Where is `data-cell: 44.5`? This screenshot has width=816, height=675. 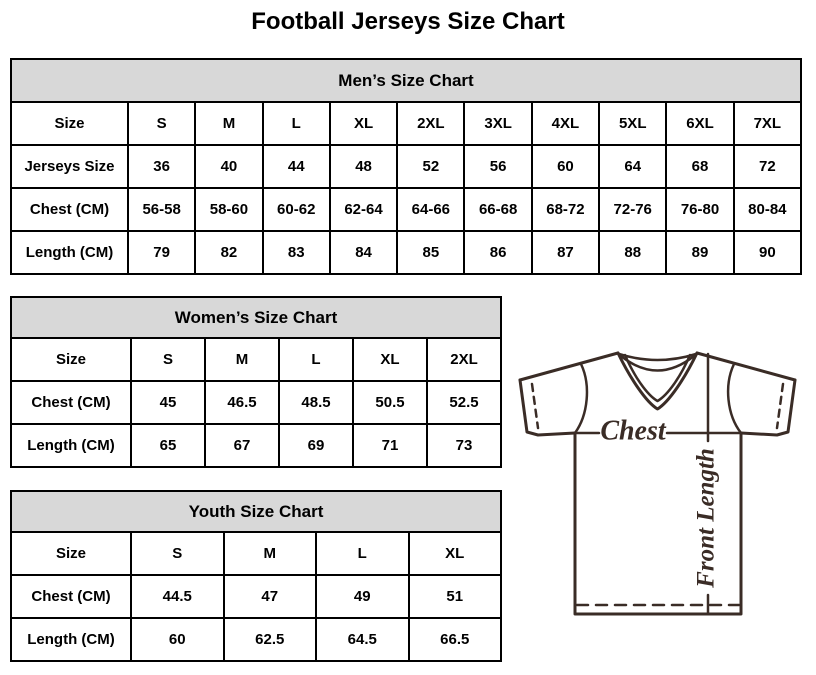
data-cell: 44.5 is located at coordinates (177, 596).